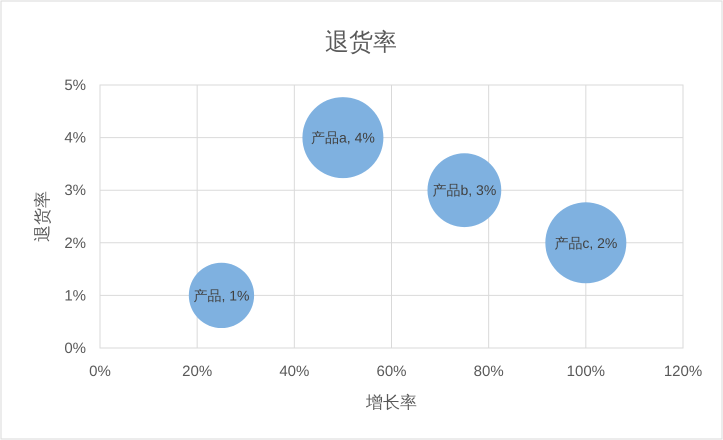 The image size is (723, 440). I want to click on x-tick-label: 100%, so click(586, 371).